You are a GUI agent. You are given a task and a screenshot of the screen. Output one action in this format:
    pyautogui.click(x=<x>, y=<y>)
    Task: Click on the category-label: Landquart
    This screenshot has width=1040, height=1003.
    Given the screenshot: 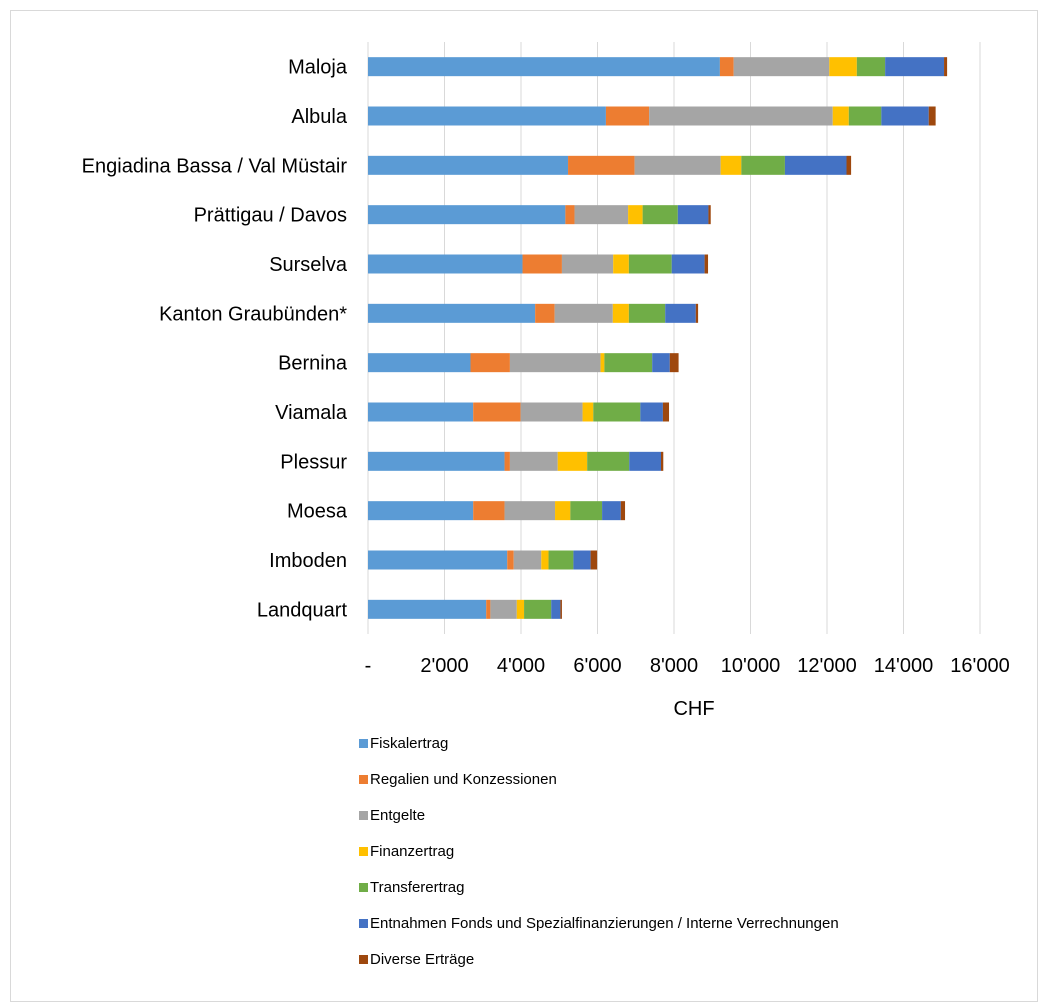 What is the action you would take?
    pyautogui.click(x=302, y=610)
    